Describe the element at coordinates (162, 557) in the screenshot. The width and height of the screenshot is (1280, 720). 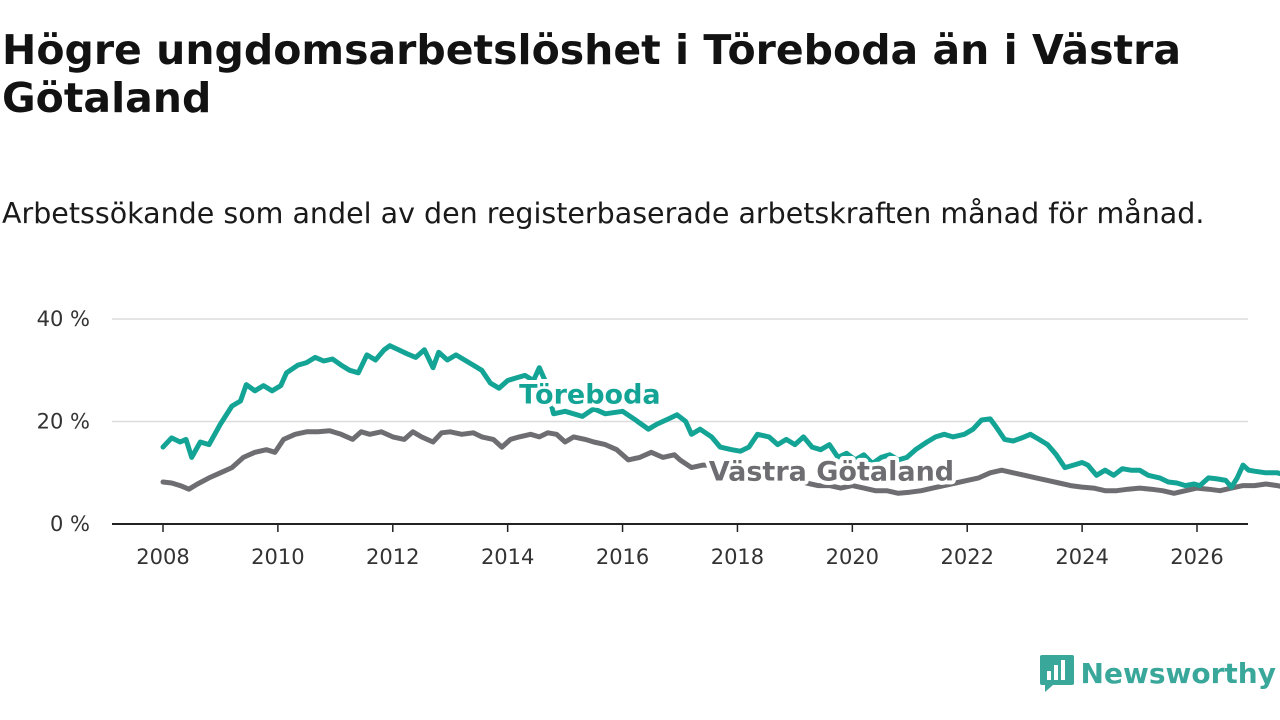
I see `x-tick-label: 2008` at that location.